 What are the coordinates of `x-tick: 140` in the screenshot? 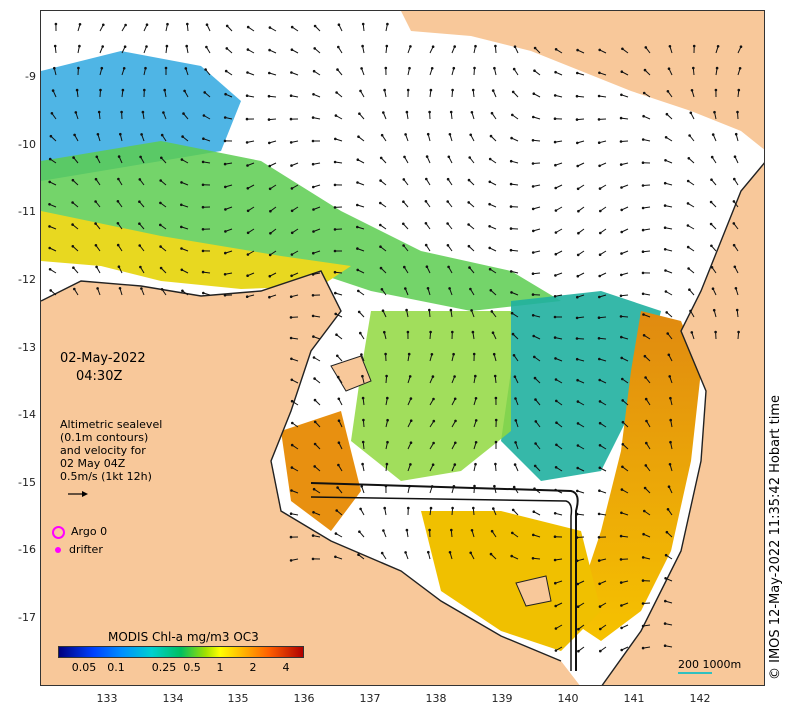 It's located at (568, 698).